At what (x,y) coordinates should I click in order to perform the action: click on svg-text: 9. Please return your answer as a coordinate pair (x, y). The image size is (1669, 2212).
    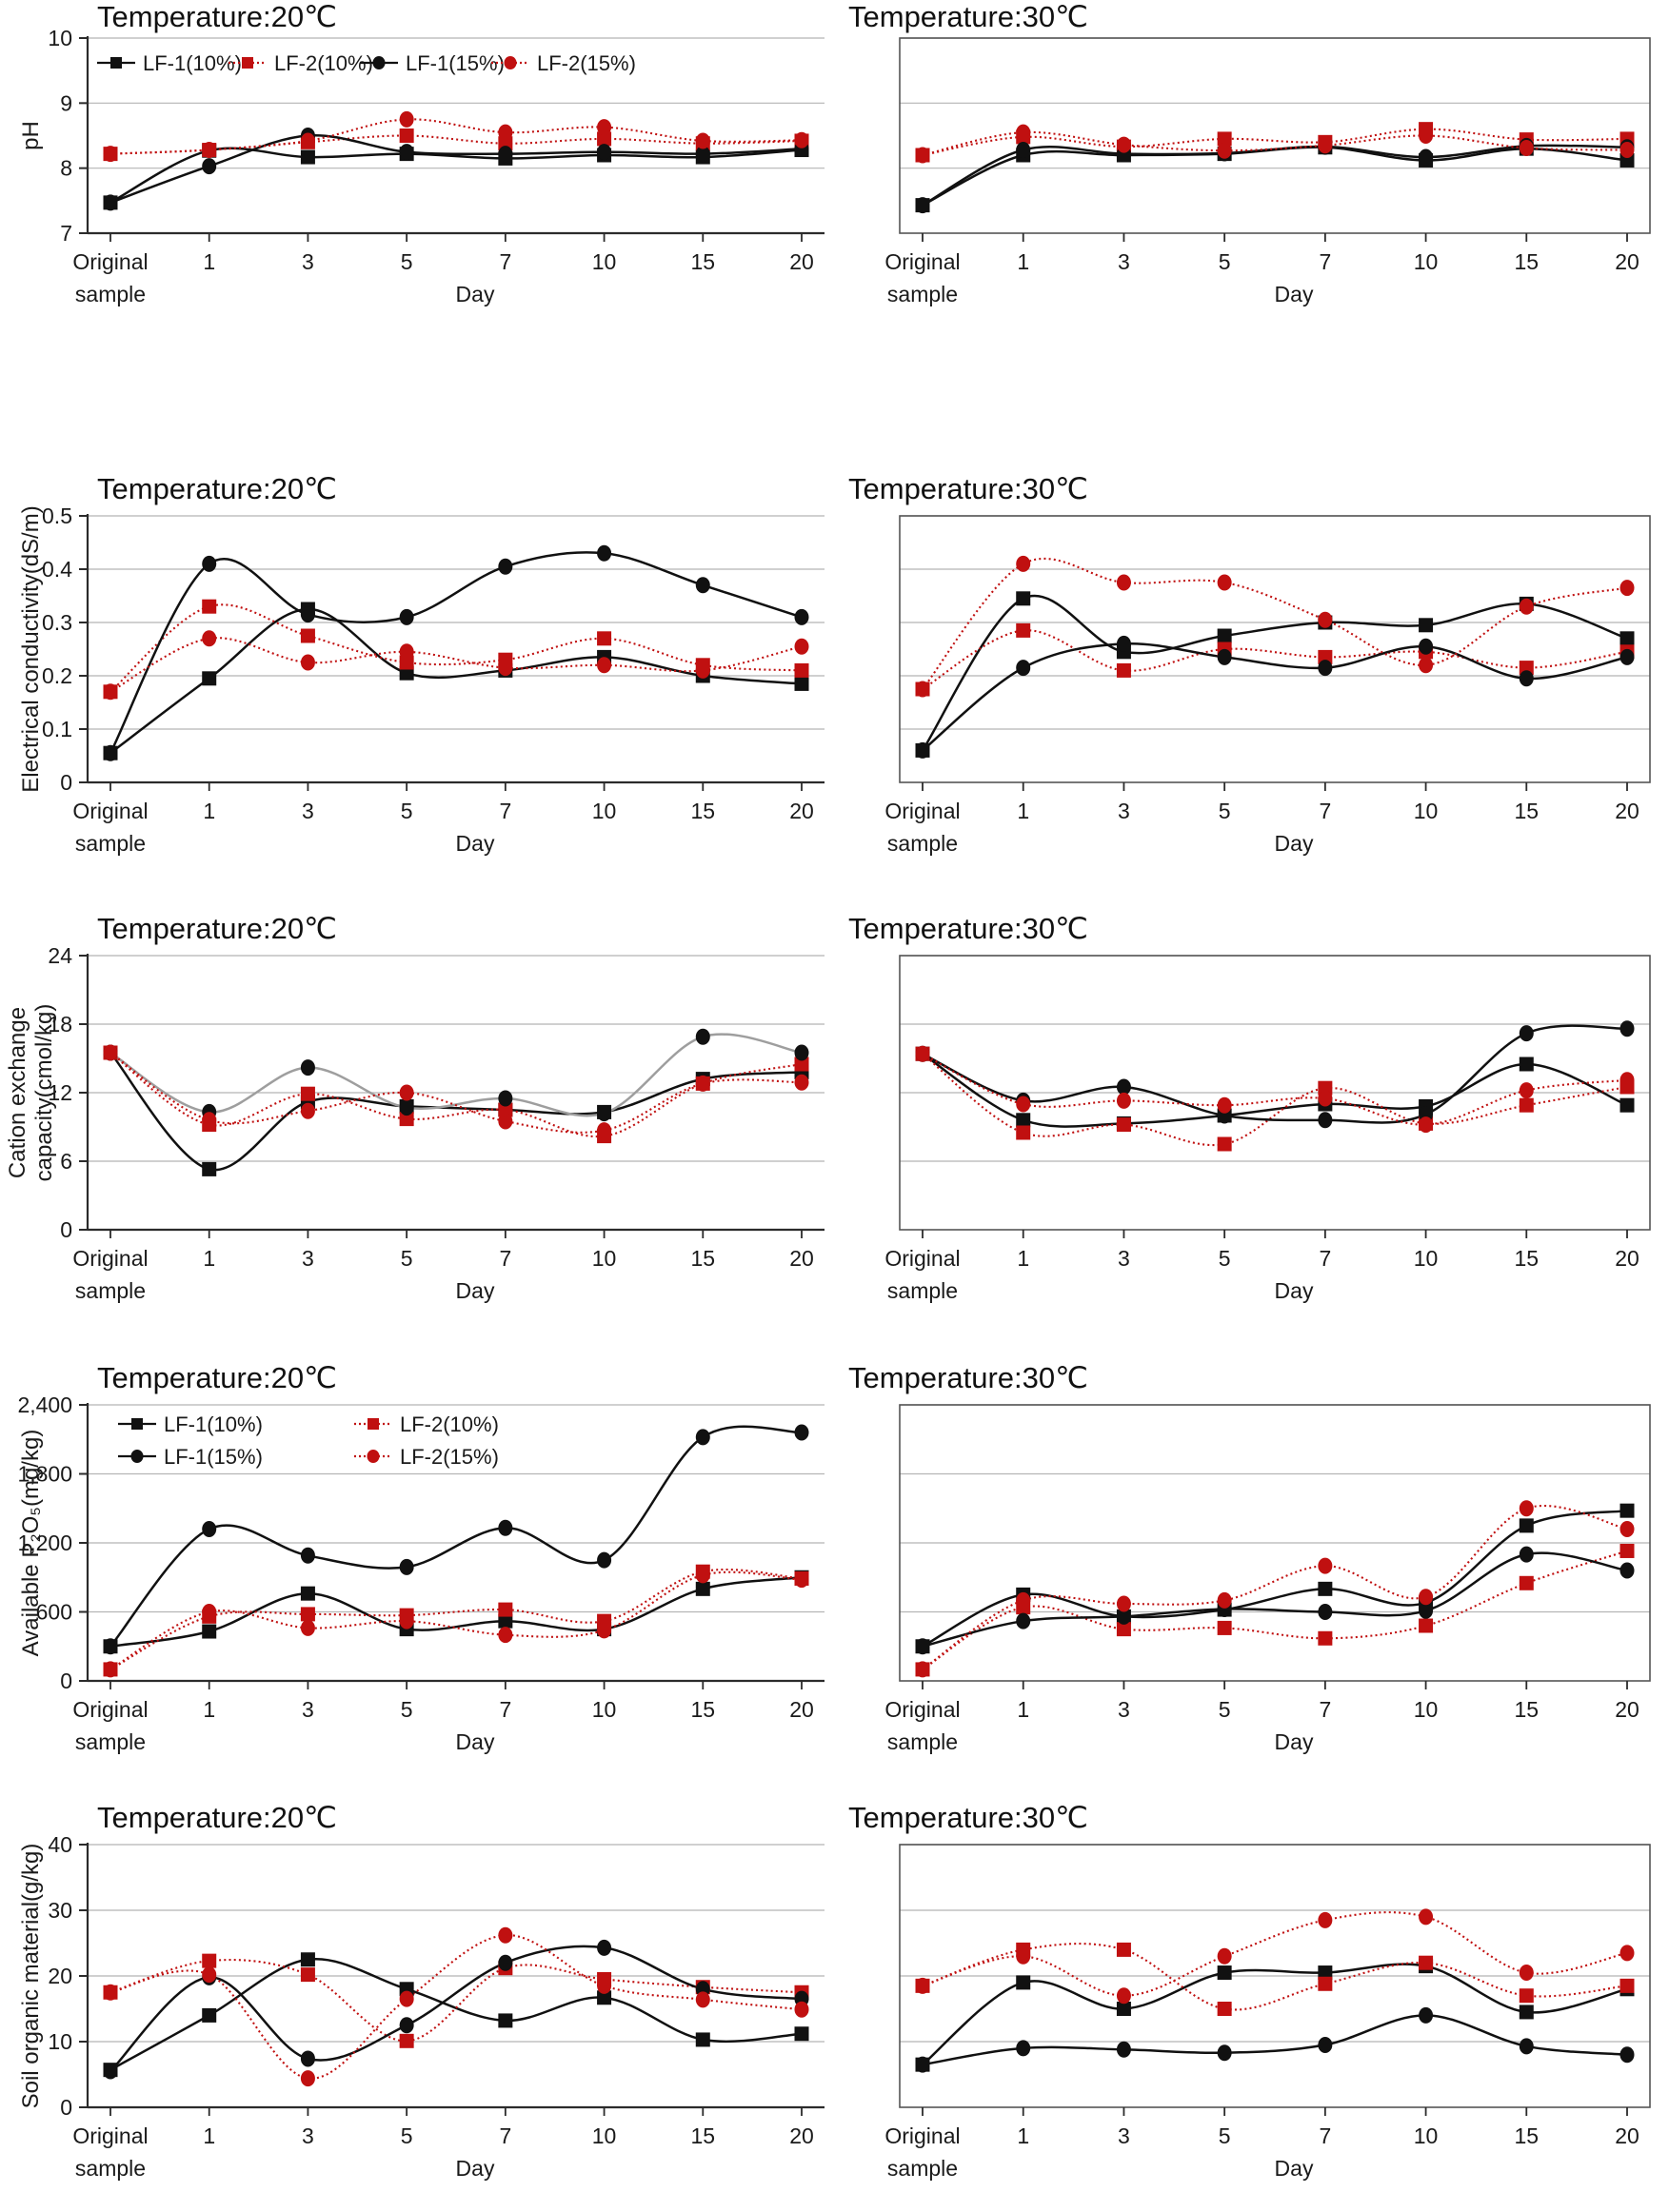
    Looking at the image, I should click on (66, 102).